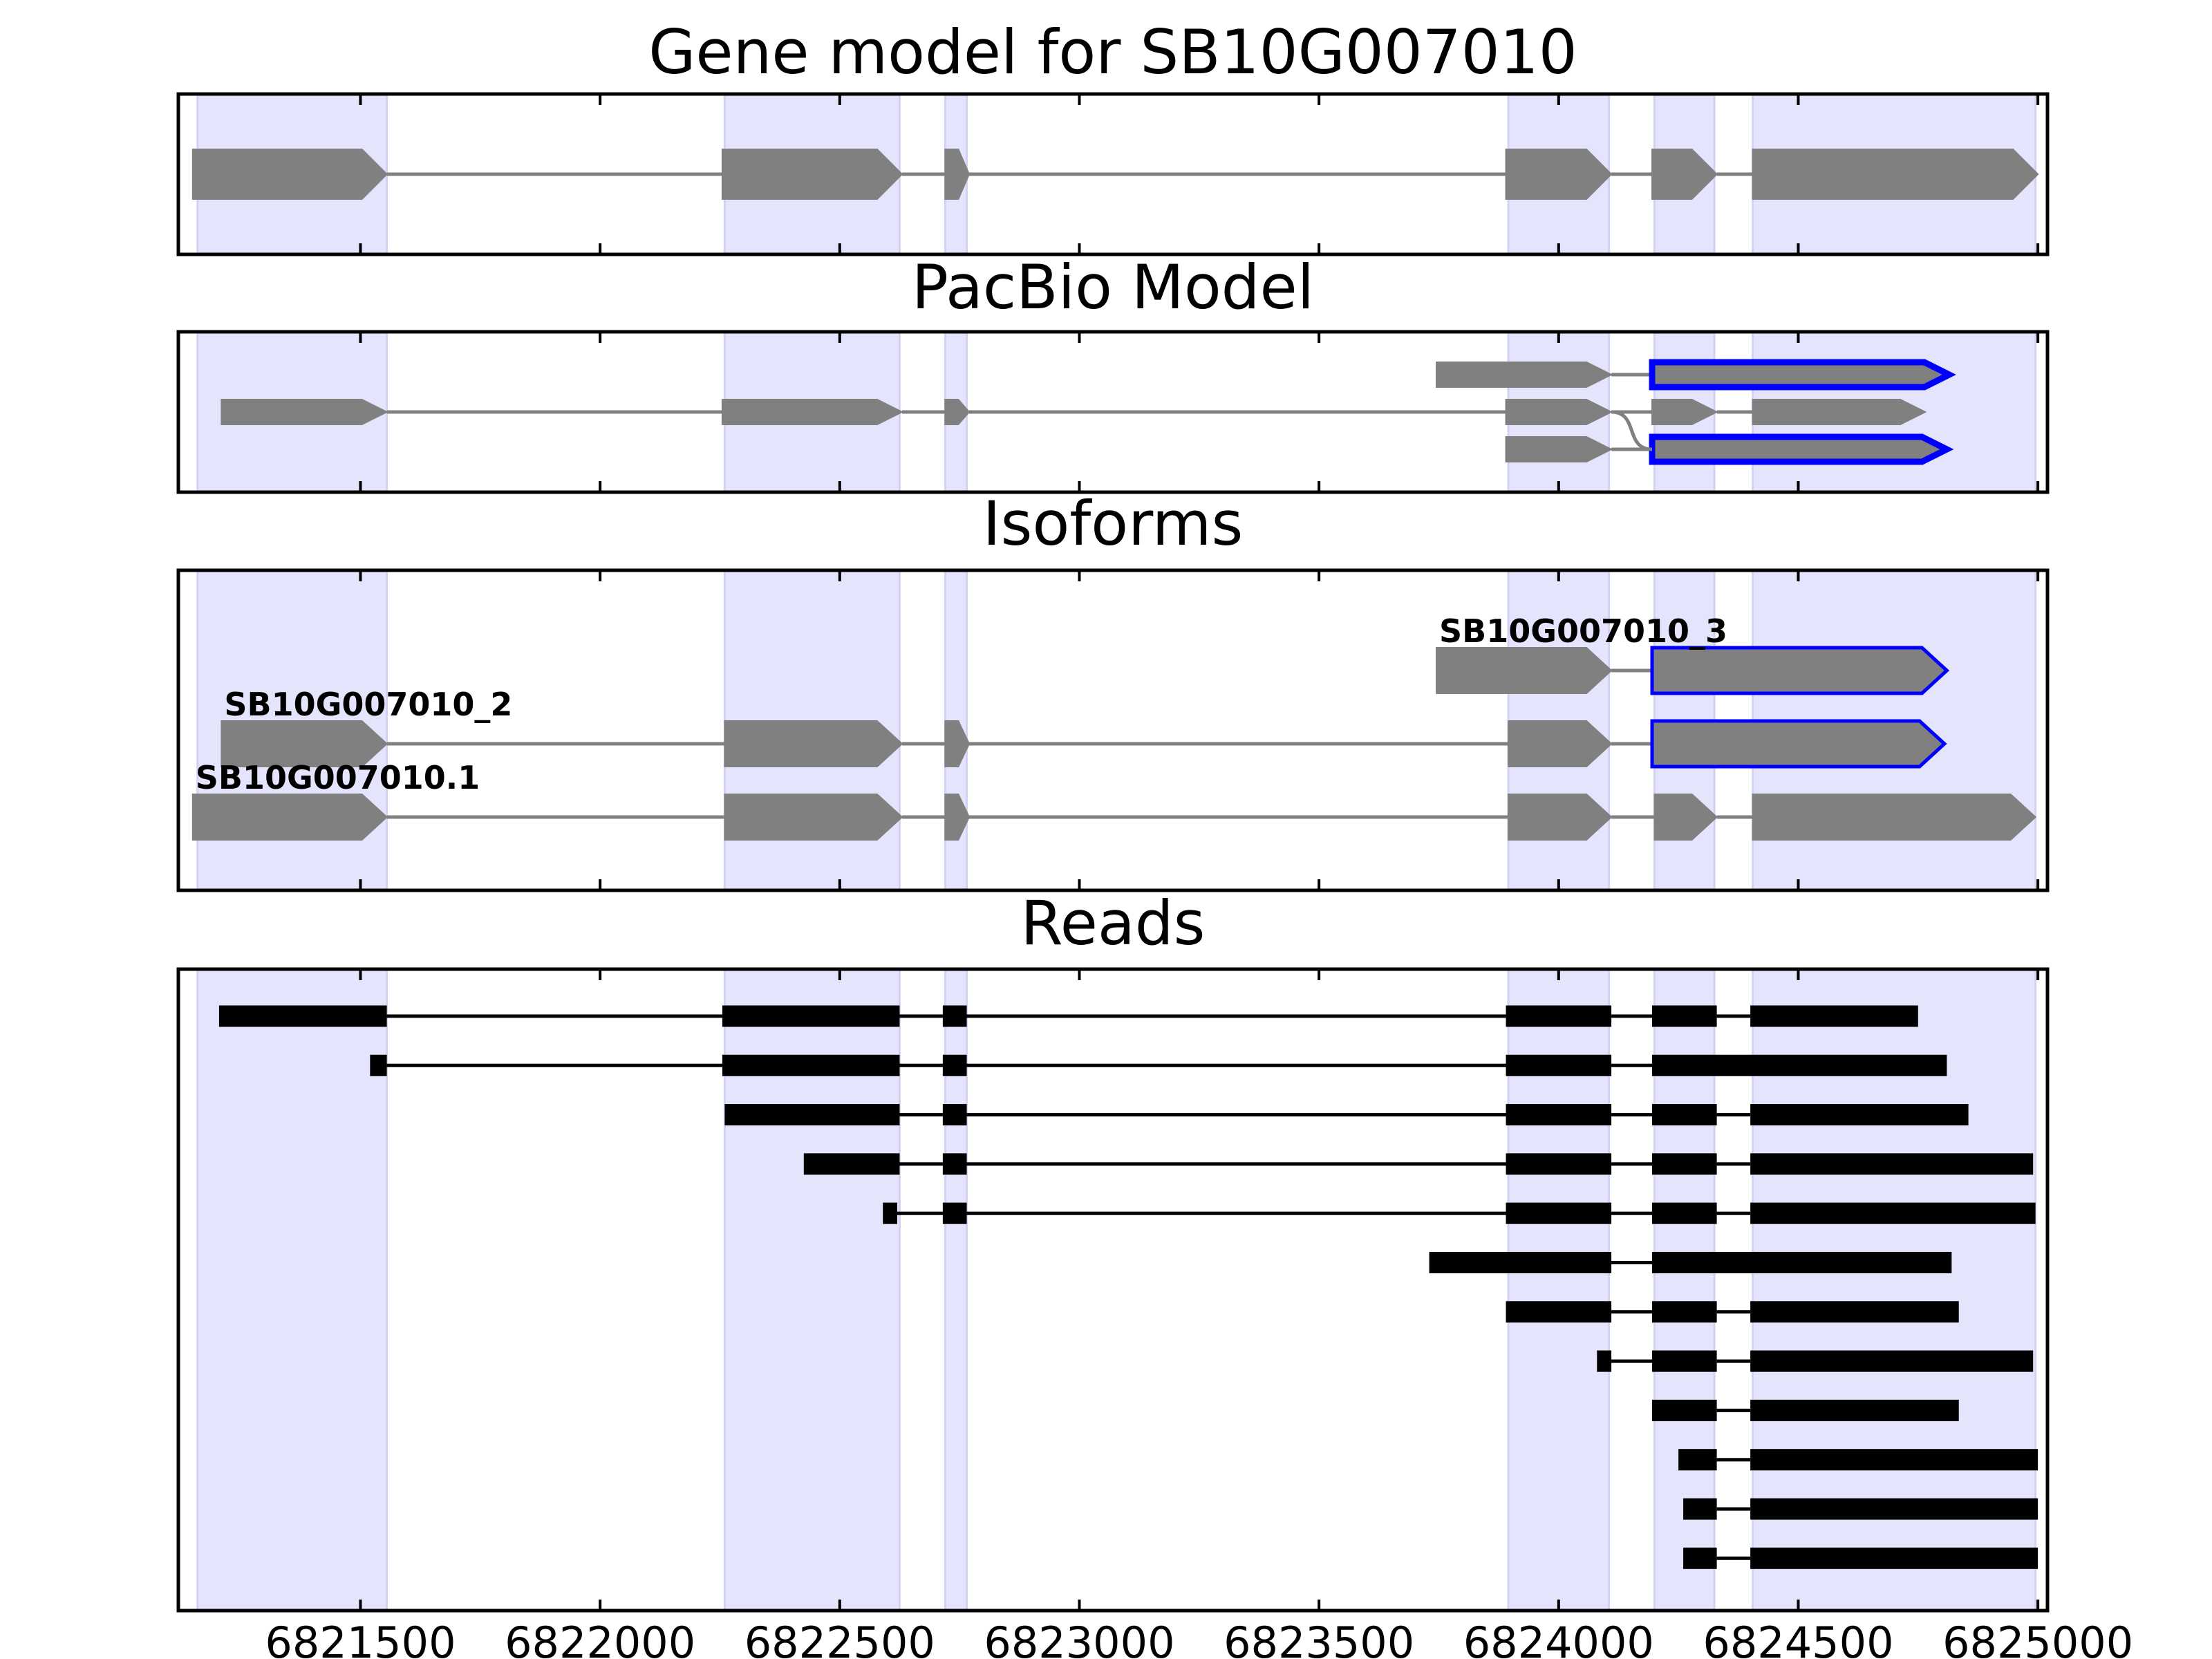  What do you see at coordinates (1632, 431) in the screenshot?
I see `splice-connector` at bounding box center [1632, 431].